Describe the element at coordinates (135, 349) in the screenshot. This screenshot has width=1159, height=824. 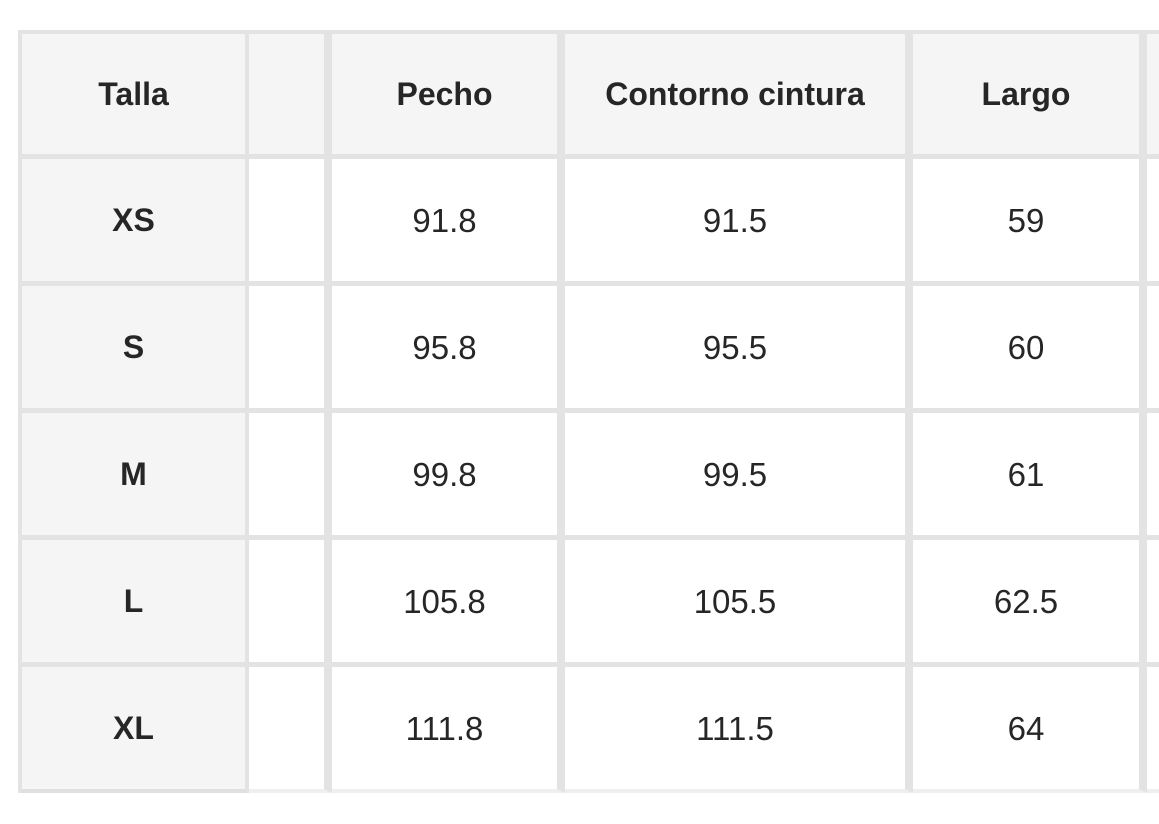
I see `size-cell-s: S` at that location.